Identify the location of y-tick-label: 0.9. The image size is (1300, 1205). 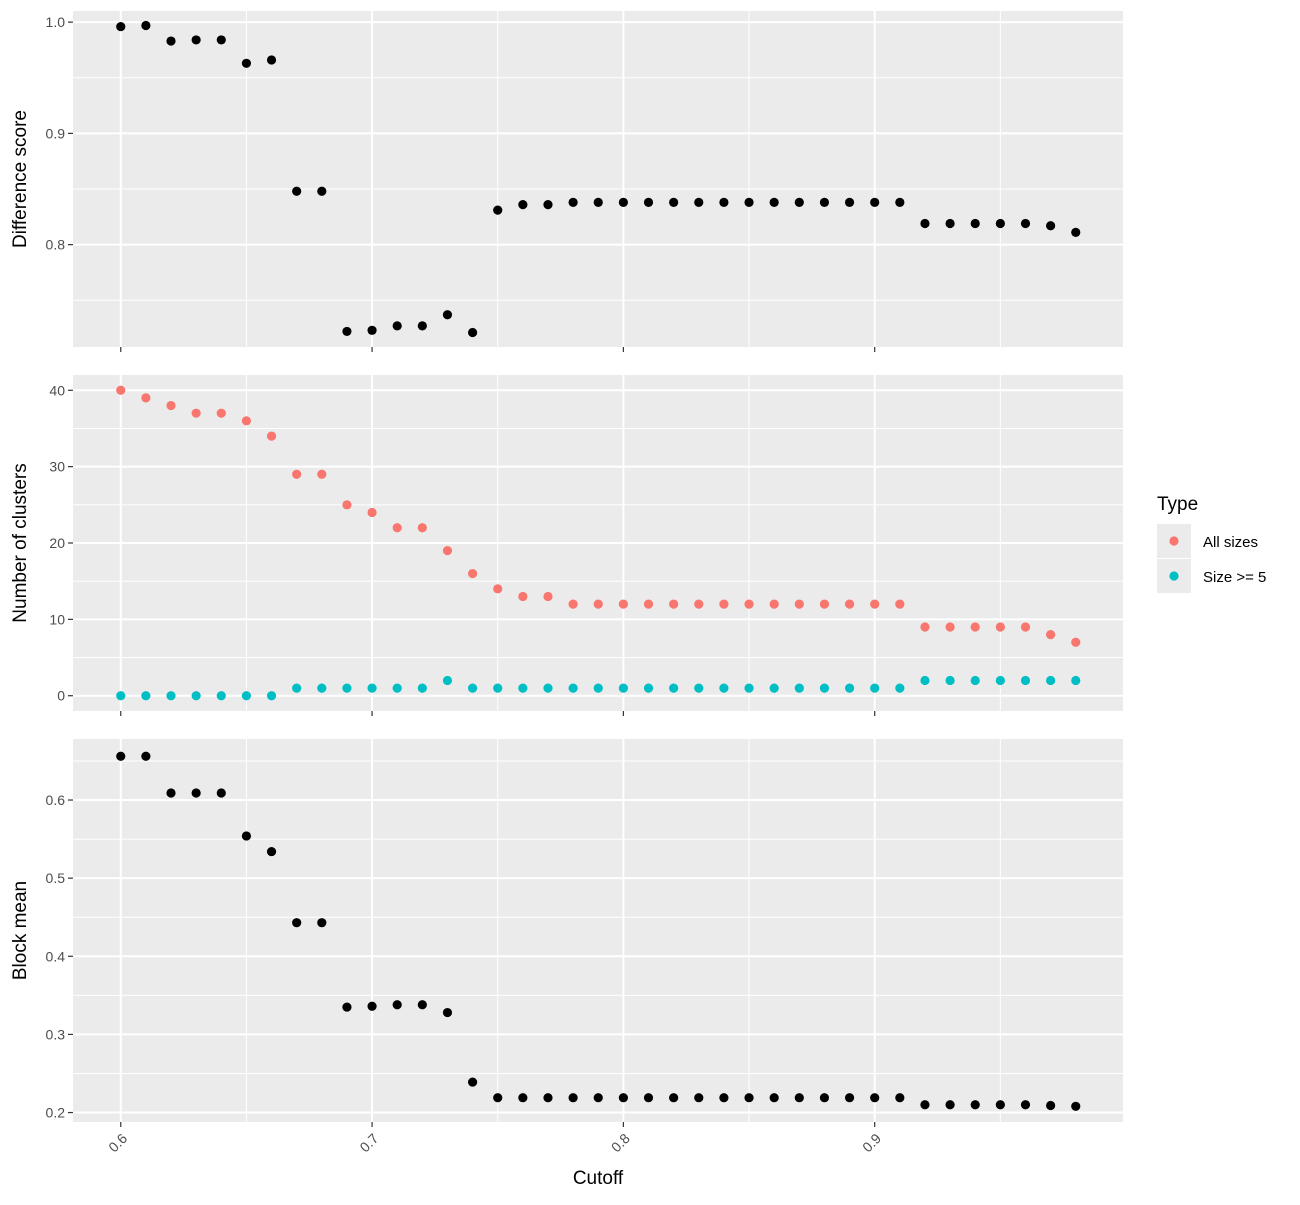
(56, 133).